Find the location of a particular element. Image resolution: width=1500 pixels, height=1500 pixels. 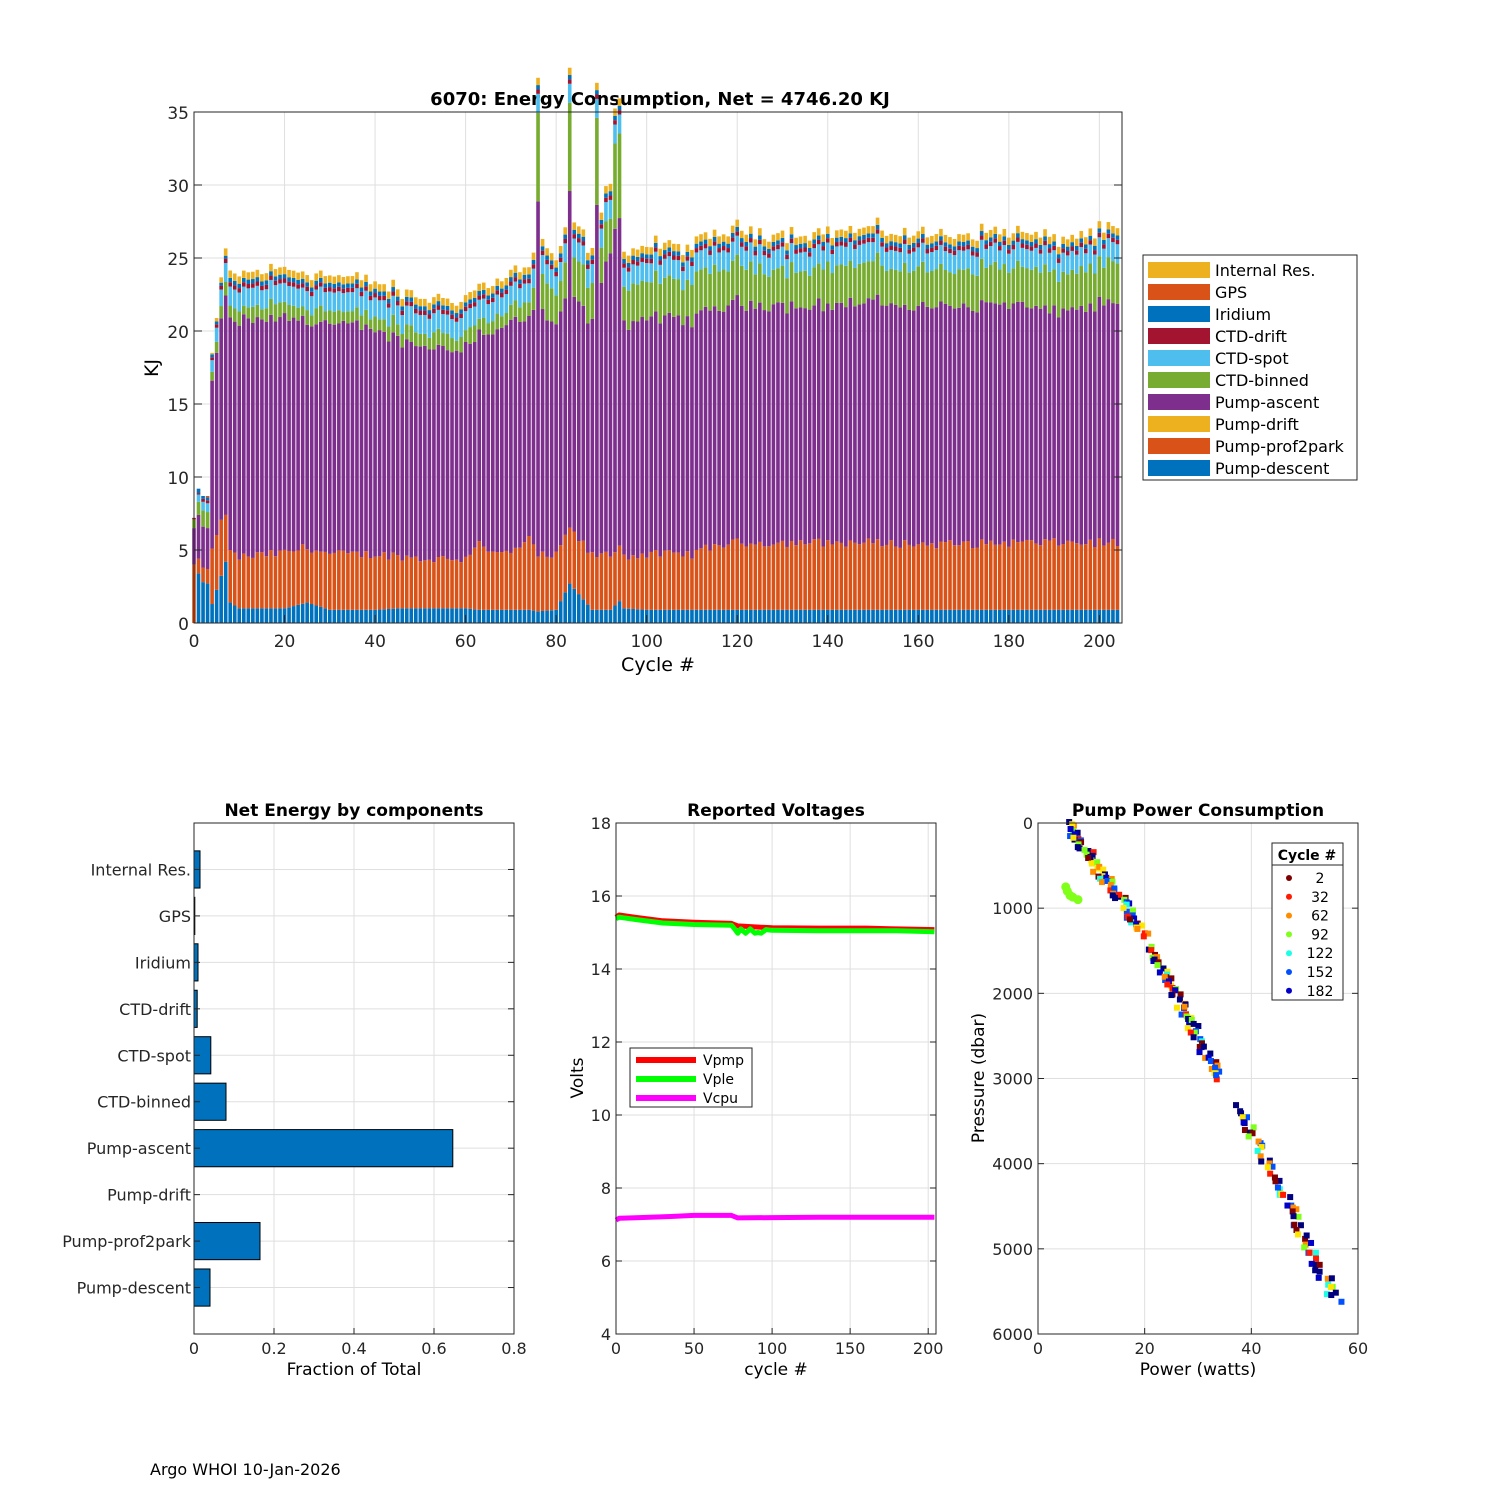

y-tick-label: Internal Res. is located at coordinates (141, 869).